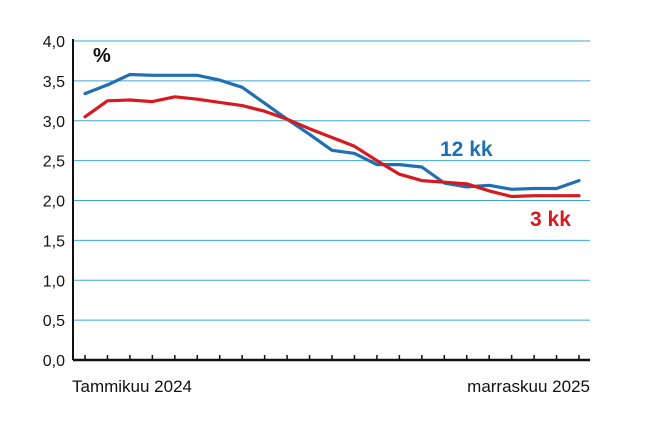  I want to click on y-tick-label: 0,0, so click(54, 361).